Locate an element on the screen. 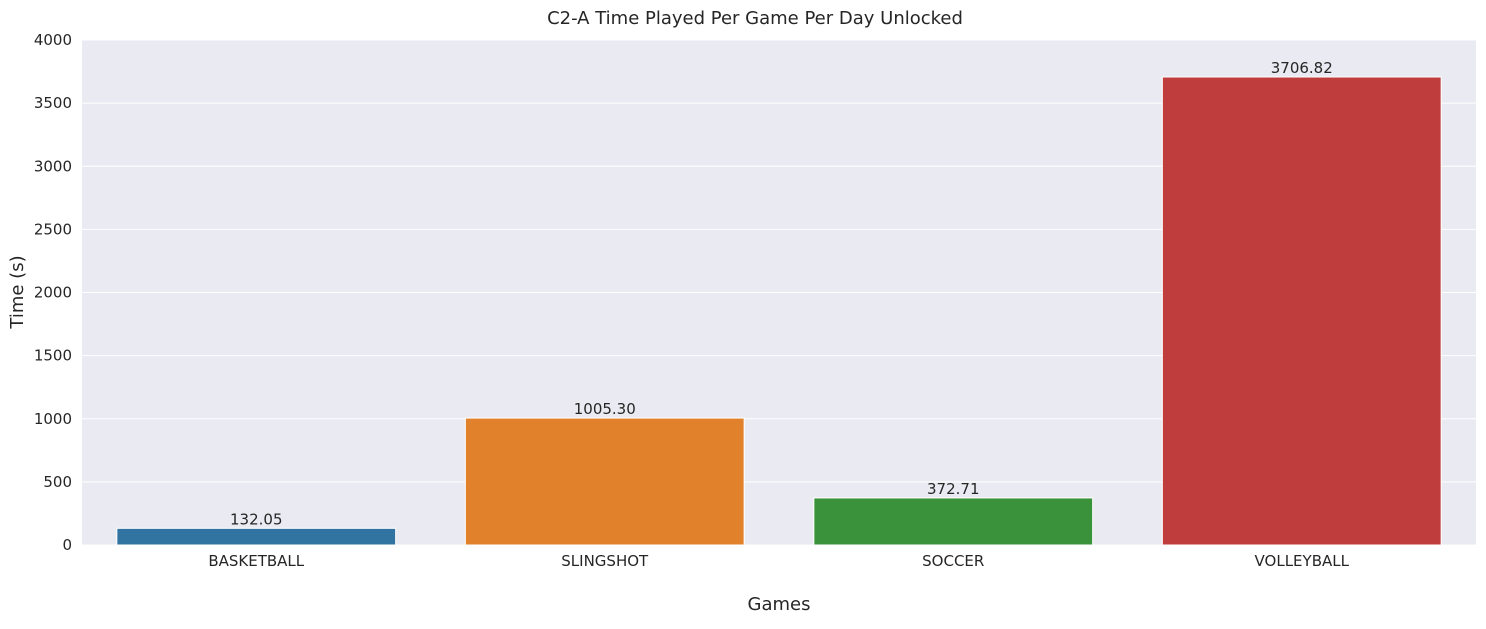 Image resolution: width=1486 pixels, height=629 pixels. y-axis-ticks: 0 500 1000 1500 2000 2500 3000 3500 4000 is located at coordinates (53, 292).